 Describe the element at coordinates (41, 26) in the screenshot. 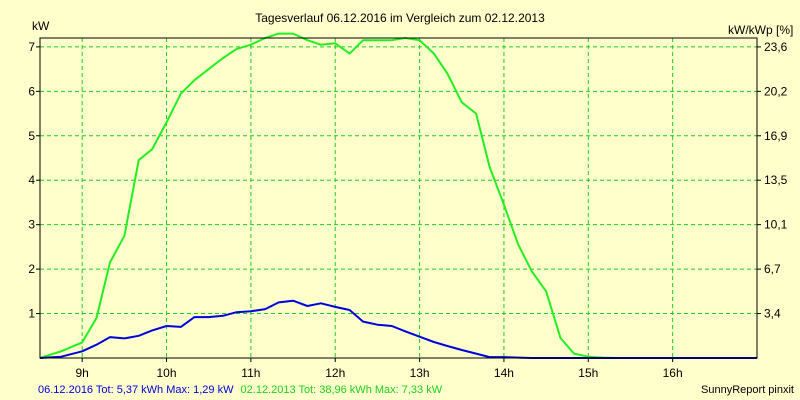

I see `y-axis-label-left: kW` at that location.